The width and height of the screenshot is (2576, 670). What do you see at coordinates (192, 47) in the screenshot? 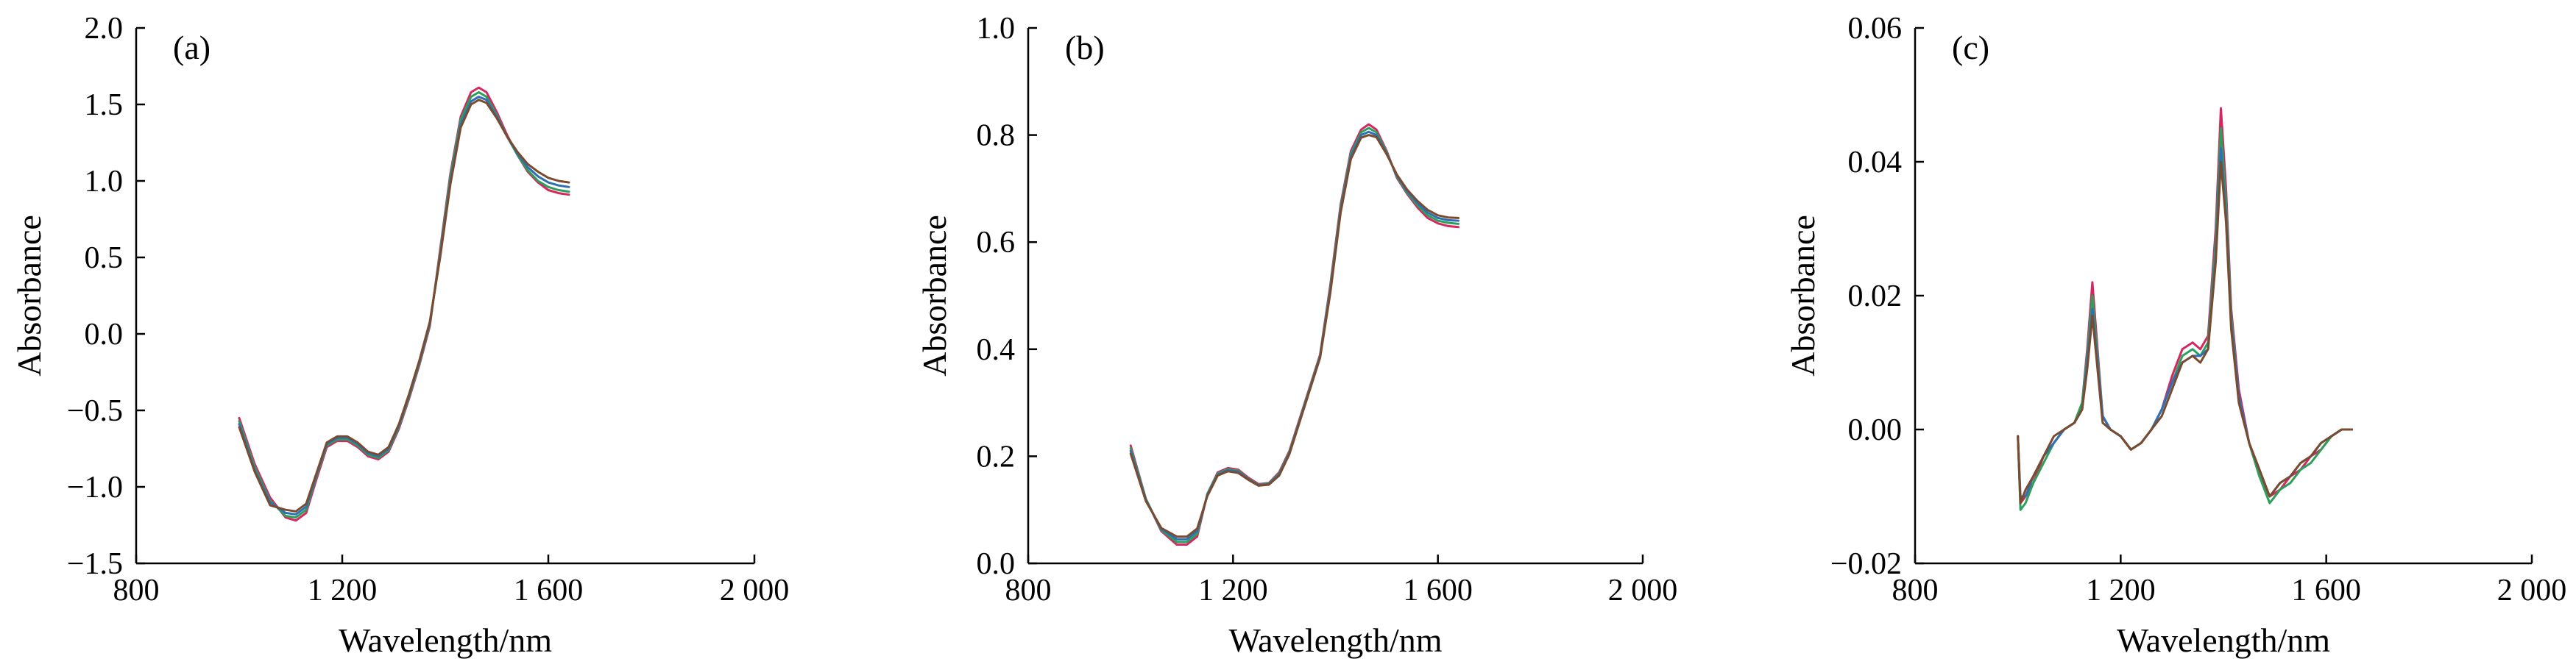
I see `panel-label: (a)` at bounding box center [192, 47].